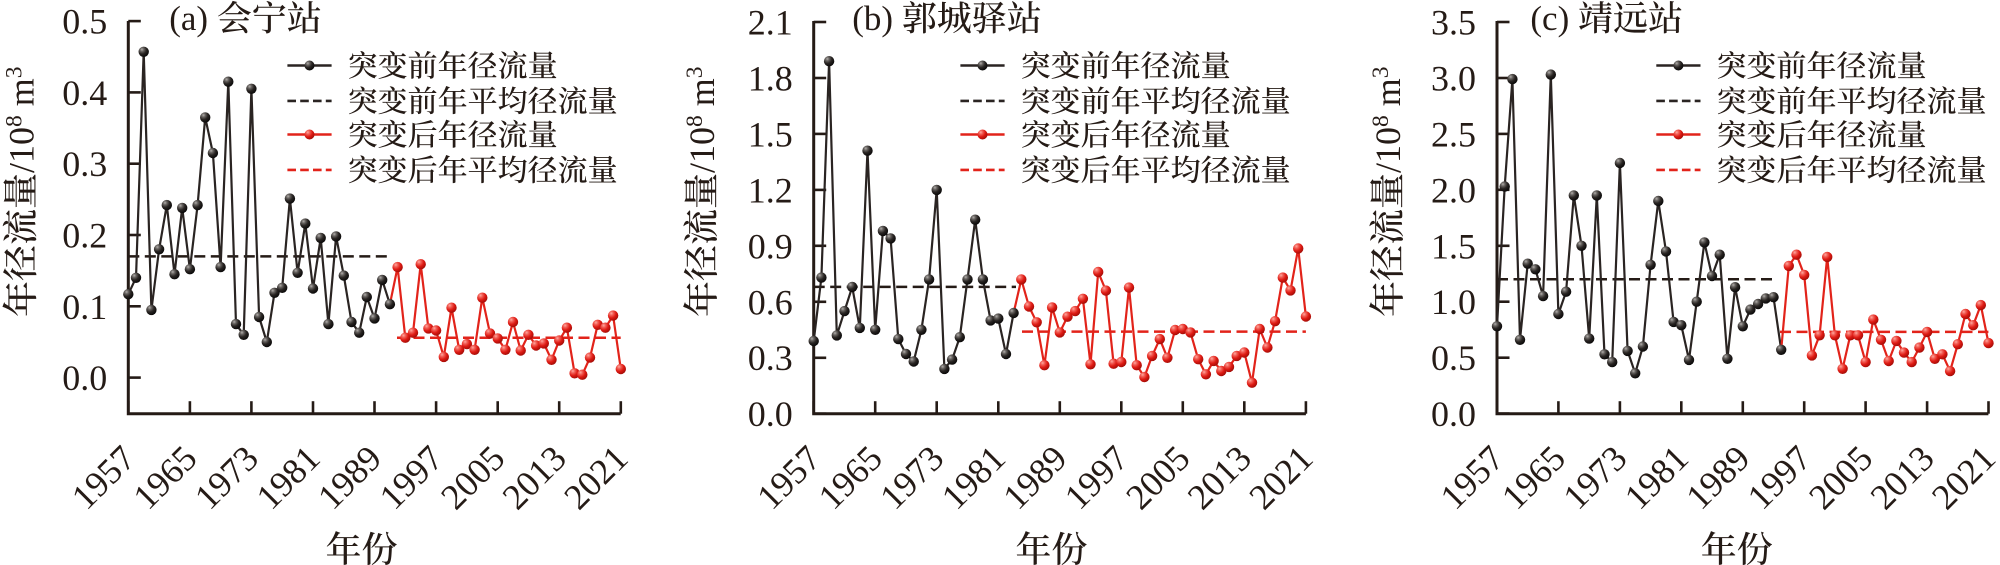 The width and height of the screenshot is (2000, 565). What do you see at coordinates (770, 246) in the screenshot?
I see `svg-text: 0.9` at bounding box center [770, 246].